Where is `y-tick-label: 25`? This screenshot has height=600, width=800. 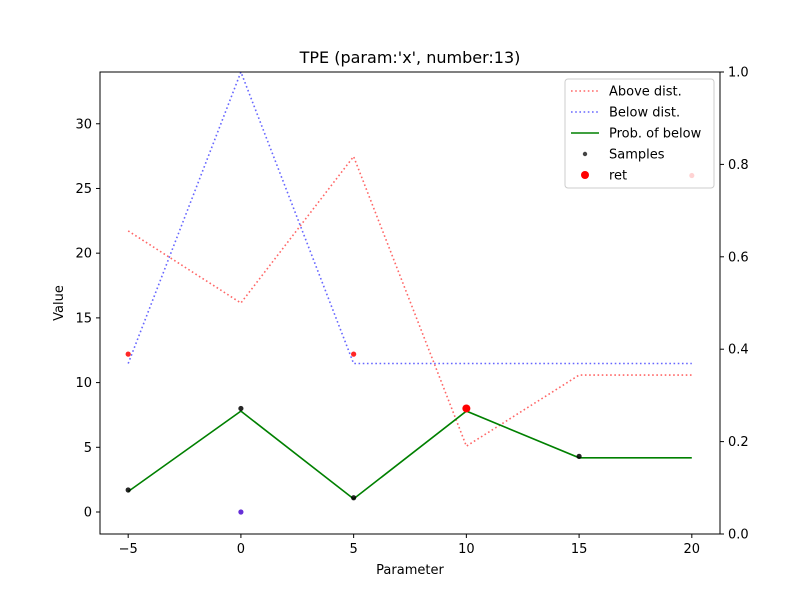 y-tick-label: 25 is located at coordinates (83, 189).